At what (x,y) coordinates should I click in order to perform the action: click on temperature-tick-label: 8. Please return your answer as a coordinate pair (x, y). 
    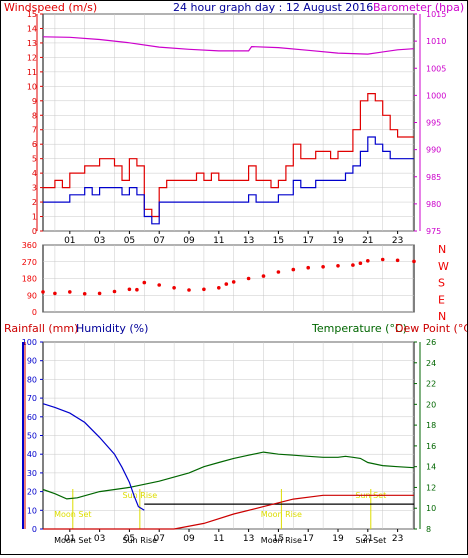
    Looking at the image, I should click on (428, 529).